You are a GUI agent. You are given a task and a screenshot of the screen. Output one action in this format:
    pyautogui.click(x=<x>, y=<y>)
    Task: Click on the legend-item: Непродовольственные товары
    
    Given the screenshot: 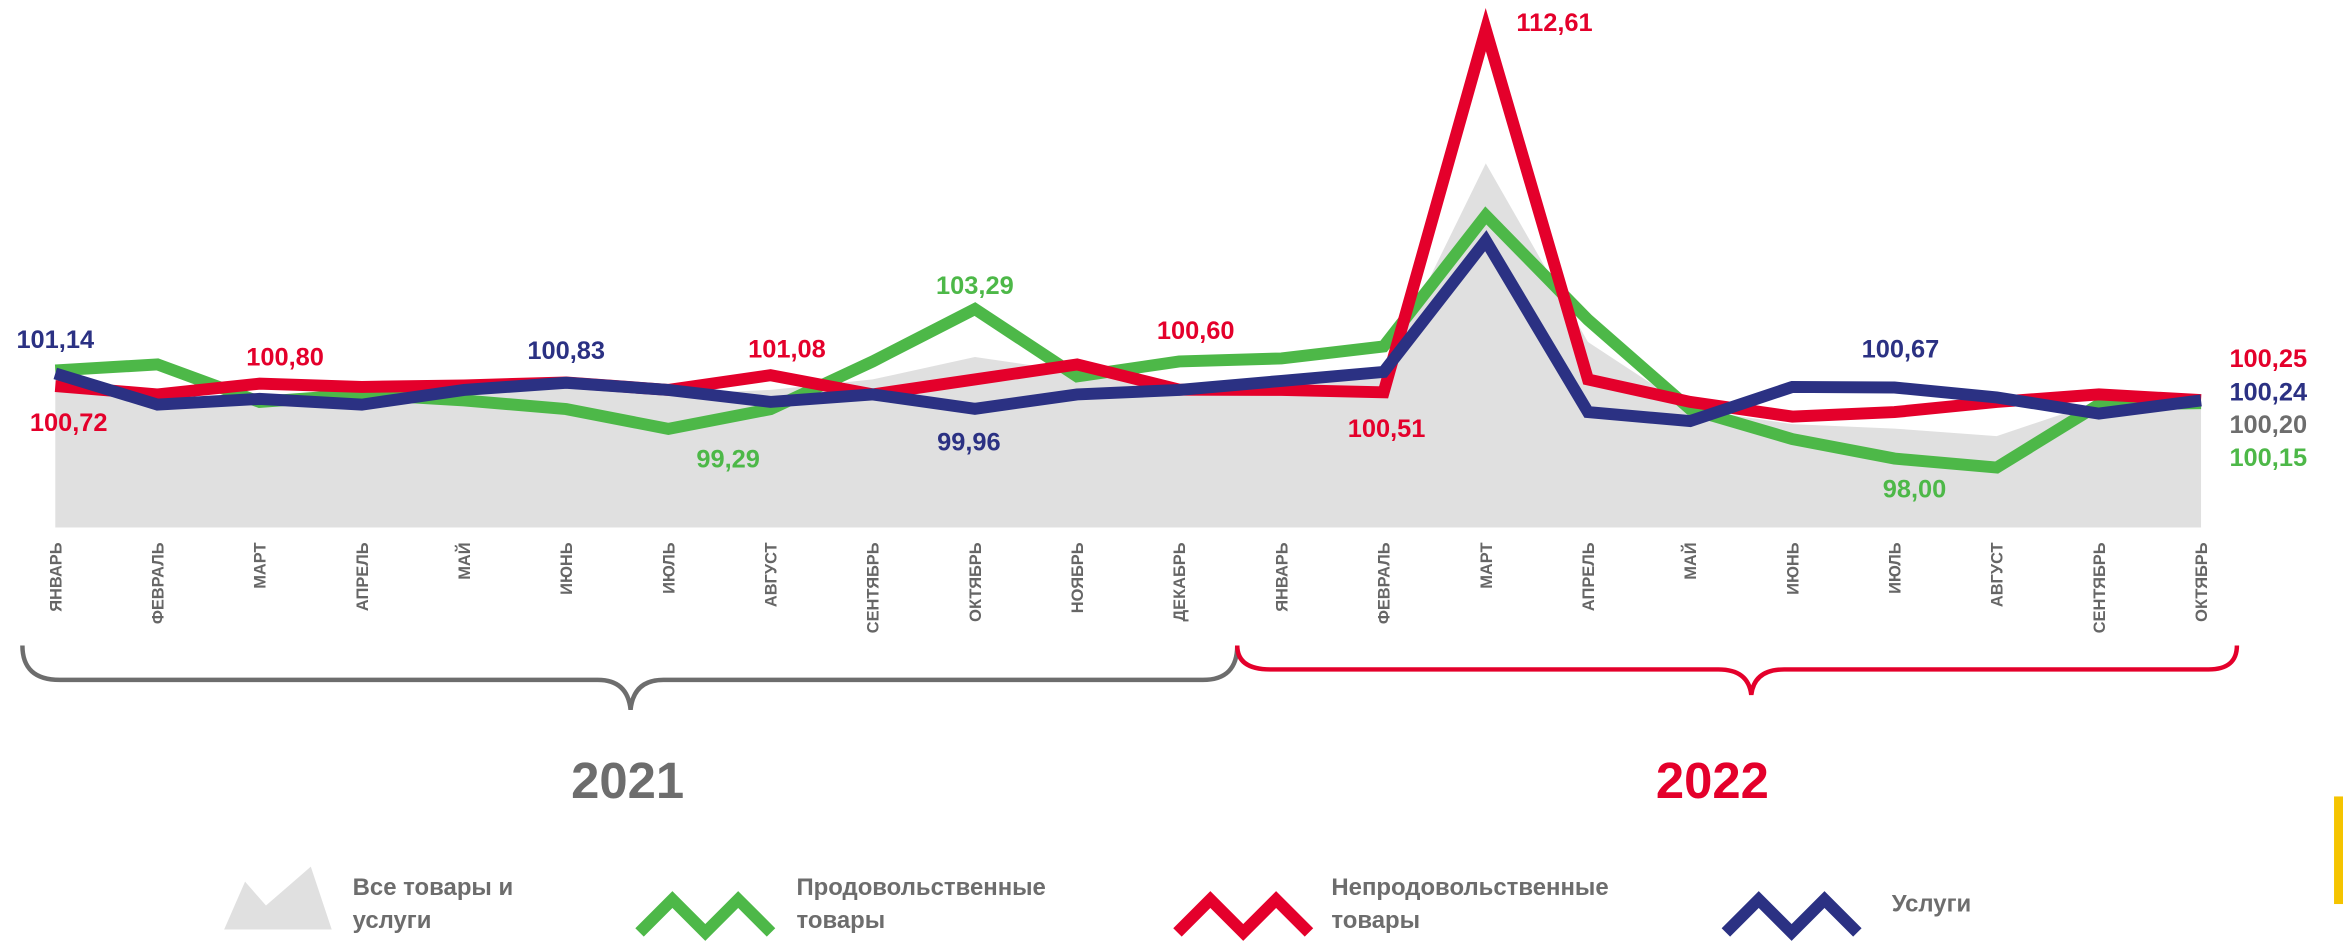 What is the action you would take?
    pyautogui.click(x=1470, y=904)
    